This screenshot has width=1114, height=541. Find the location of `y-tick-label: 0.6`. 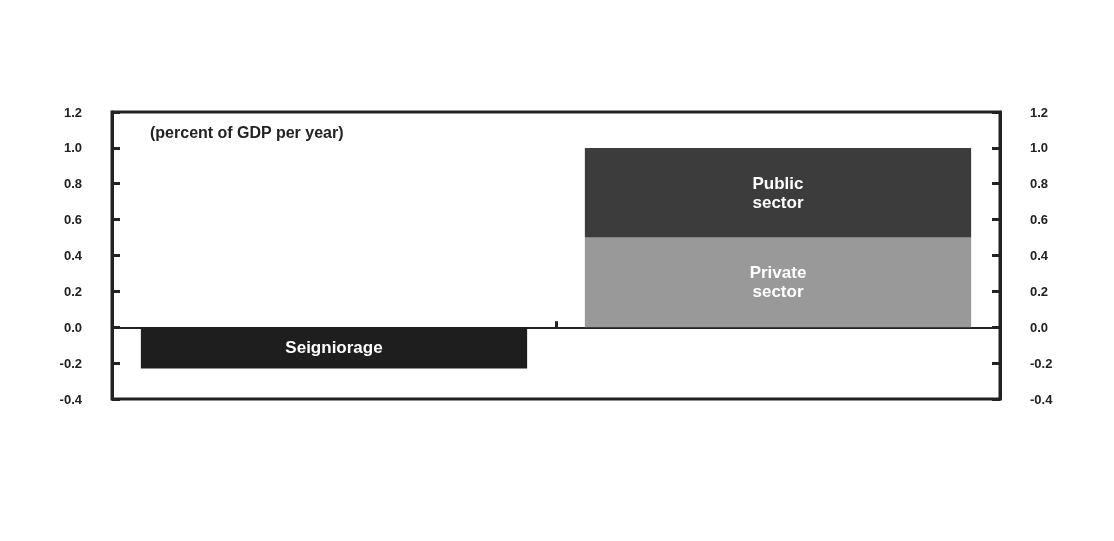

y-tick-label: 0.6 is located at coordinates (72, 220).